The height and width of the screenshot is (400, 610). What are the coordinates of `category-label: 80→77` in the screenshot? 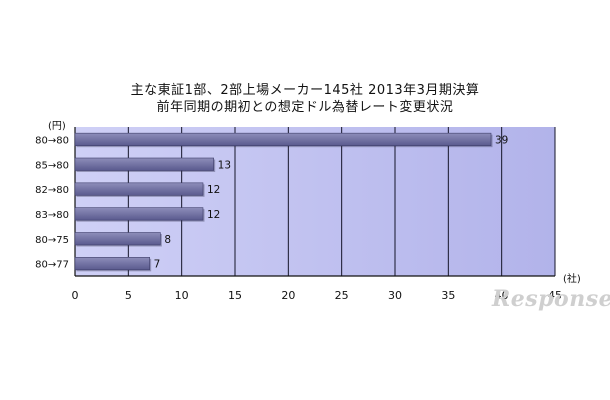 It's located at (52, 265).